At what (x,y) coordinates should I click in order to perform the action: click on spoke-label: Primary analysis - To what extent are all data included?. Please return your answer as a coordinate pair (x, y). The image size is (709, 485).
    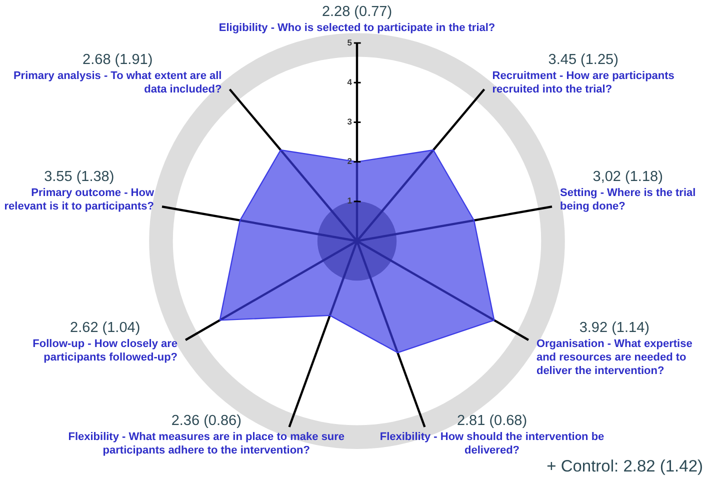
    Looking at the image, I should click on (117, 83).